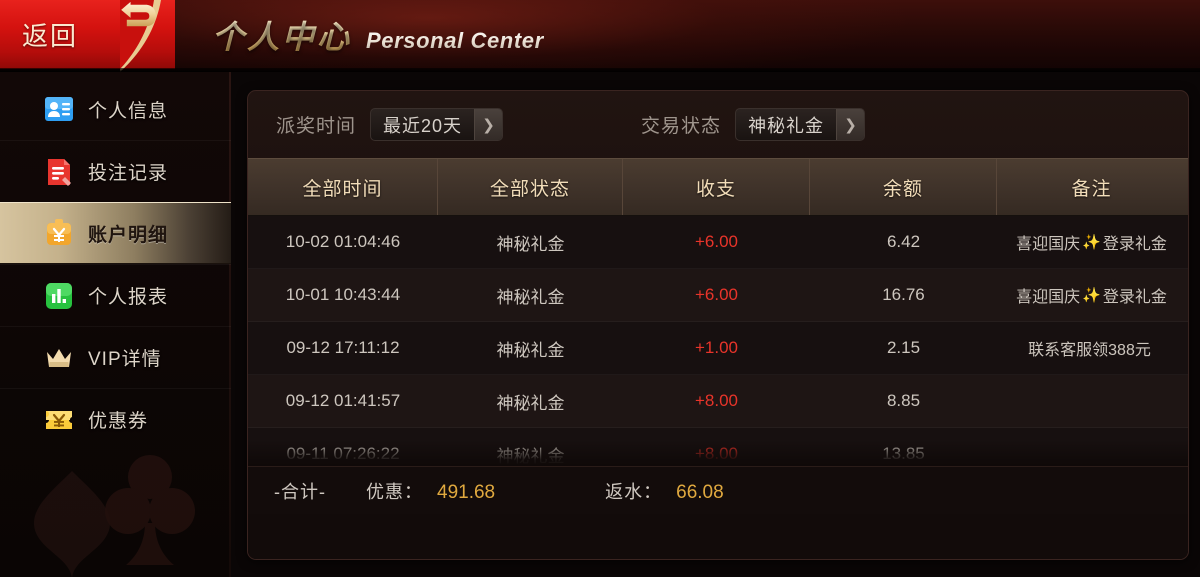 This screenshot has width=1200, height=577. I want to click on sidebar-menu: 个人信息 投注记录, so click(115, 261).